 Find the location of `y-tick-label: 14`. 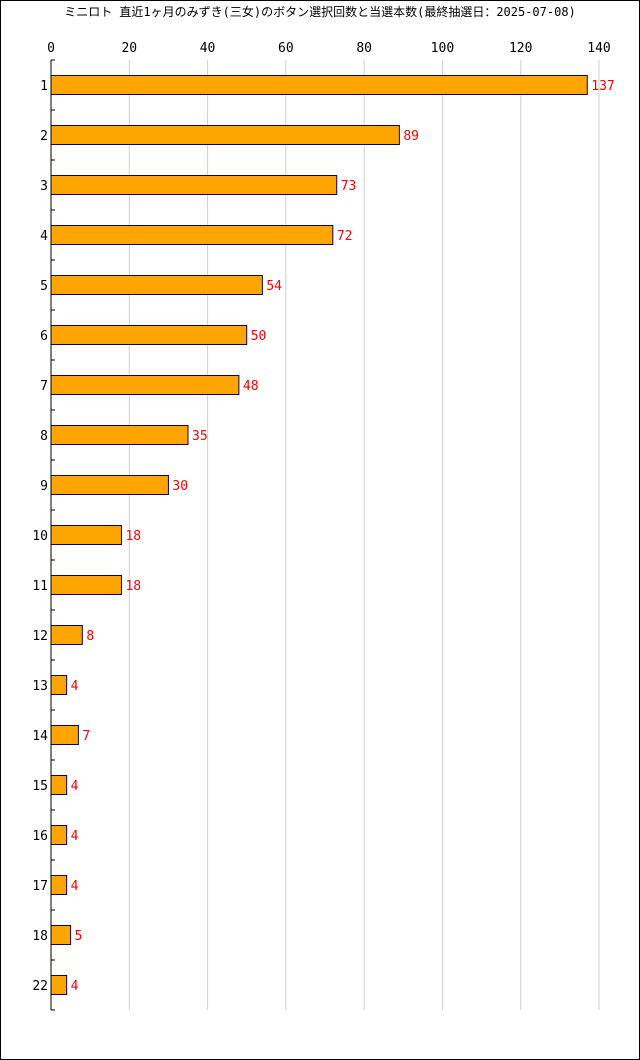

y-tick-label: 14 is located at coordinates (40, 736).